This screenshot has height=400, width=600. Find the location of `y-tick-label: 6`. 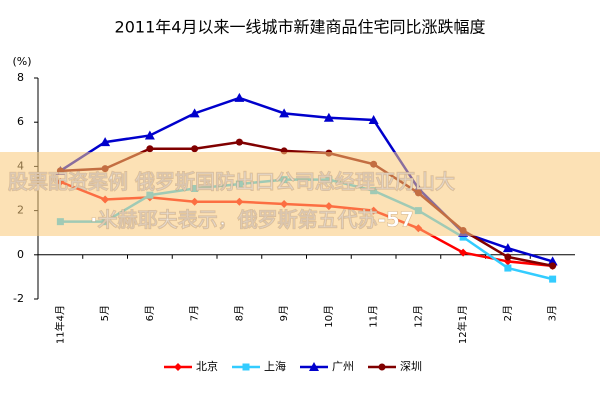

y-tick-label: 6 is located at coordinates (20, 121).